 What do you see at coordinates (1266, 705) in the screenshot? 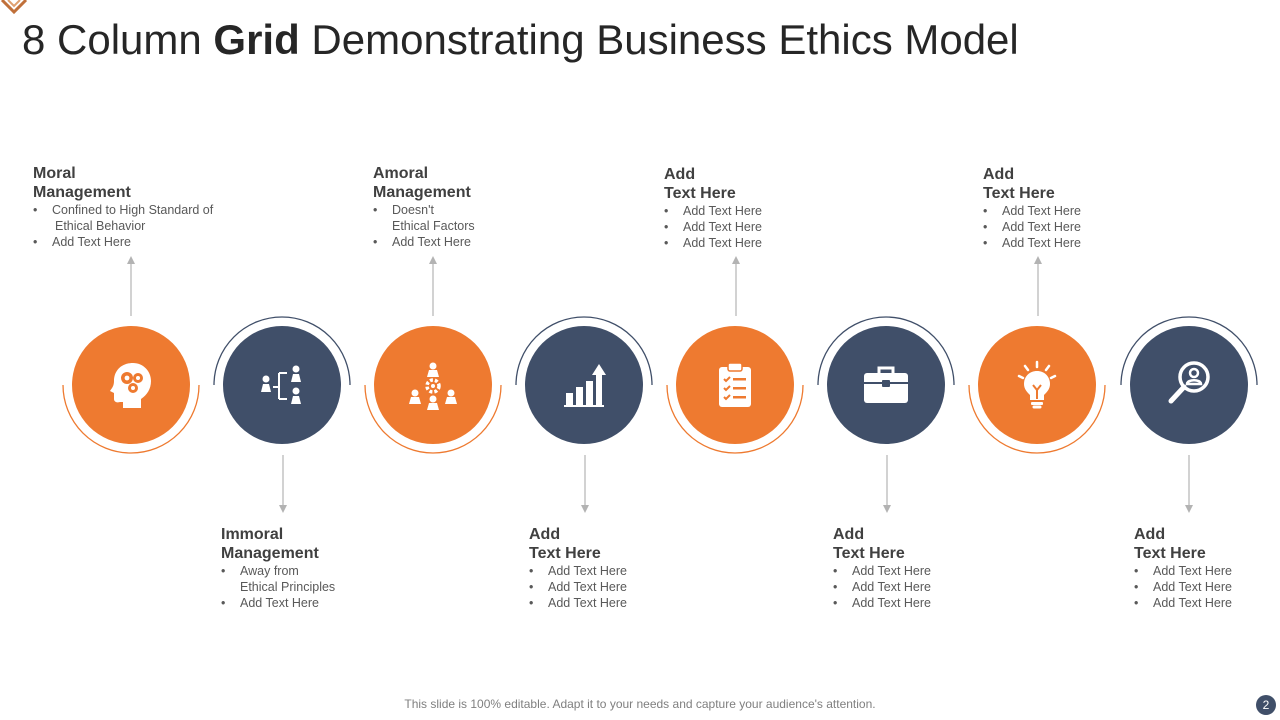
I see `page-number-badge: 2` at bounding box center [1266, 705].